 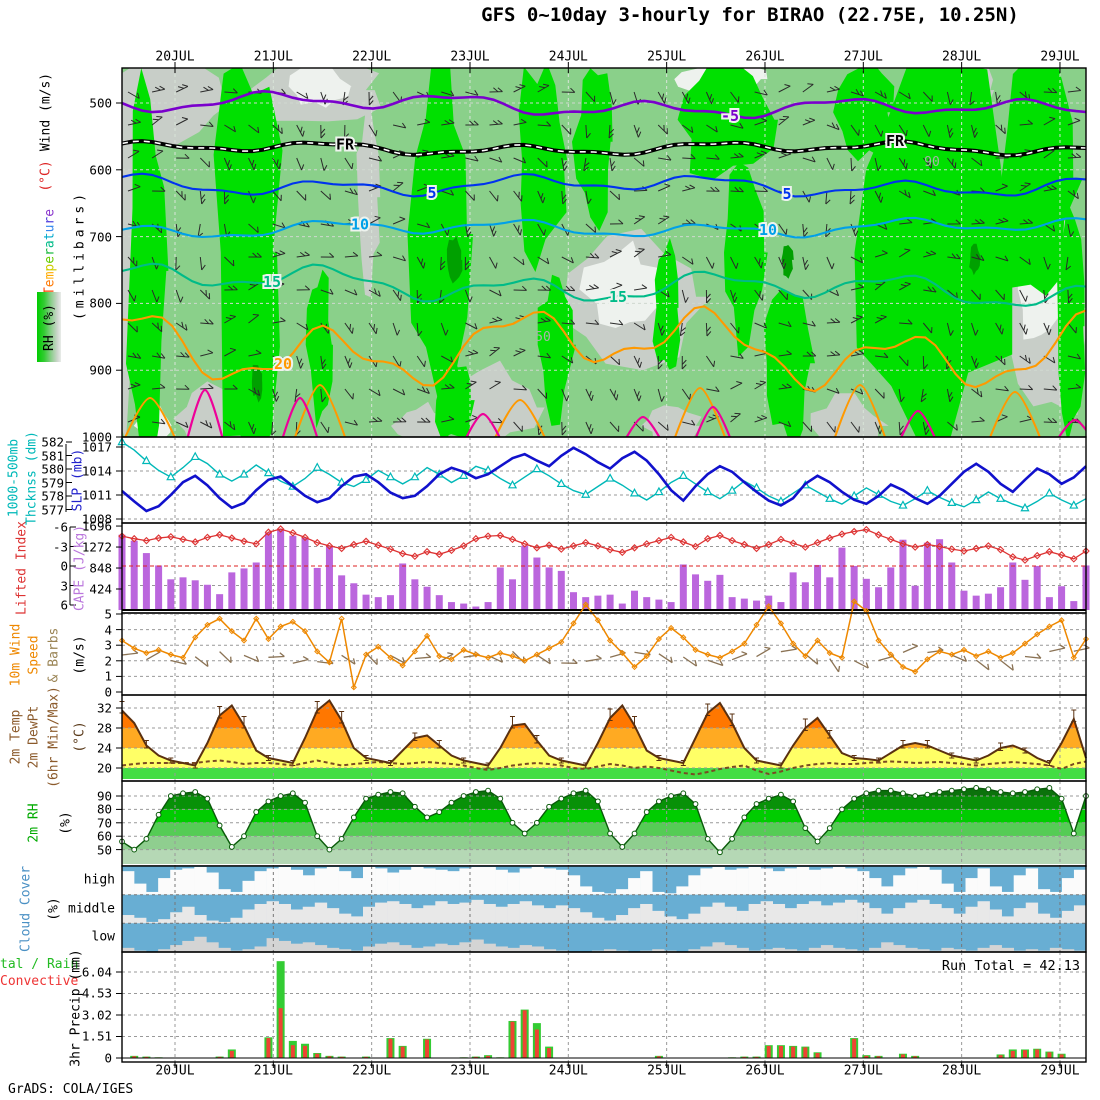 I want to click on svg-text: 20, so click(x=283, y=364).